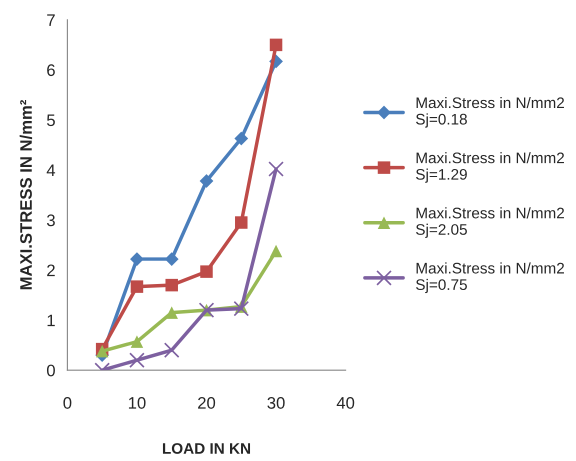  Describe the element at coordinates (51, 320) in the screenshot. I see `y-tick-label: 1` at that location.